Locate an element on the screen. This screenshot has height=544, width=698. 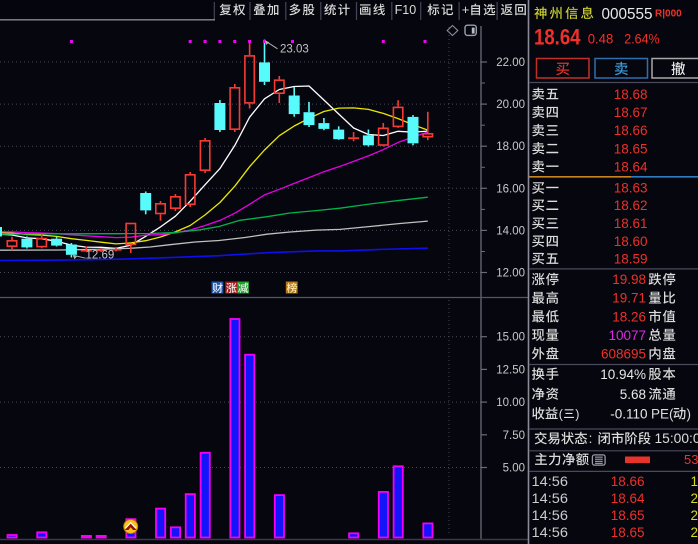
svg-text: 537 is located at coordinates (691, 459).